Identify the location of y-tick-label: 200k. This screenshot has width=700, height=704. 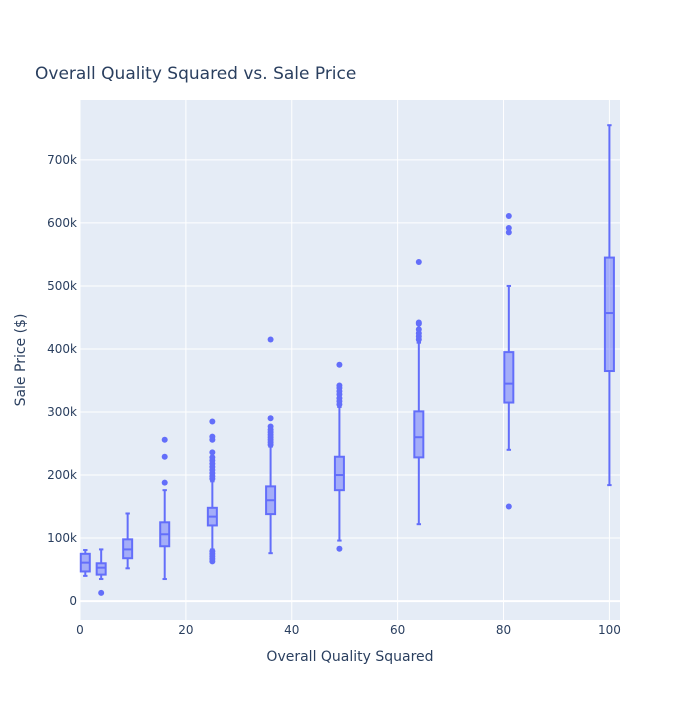
(62, 475).